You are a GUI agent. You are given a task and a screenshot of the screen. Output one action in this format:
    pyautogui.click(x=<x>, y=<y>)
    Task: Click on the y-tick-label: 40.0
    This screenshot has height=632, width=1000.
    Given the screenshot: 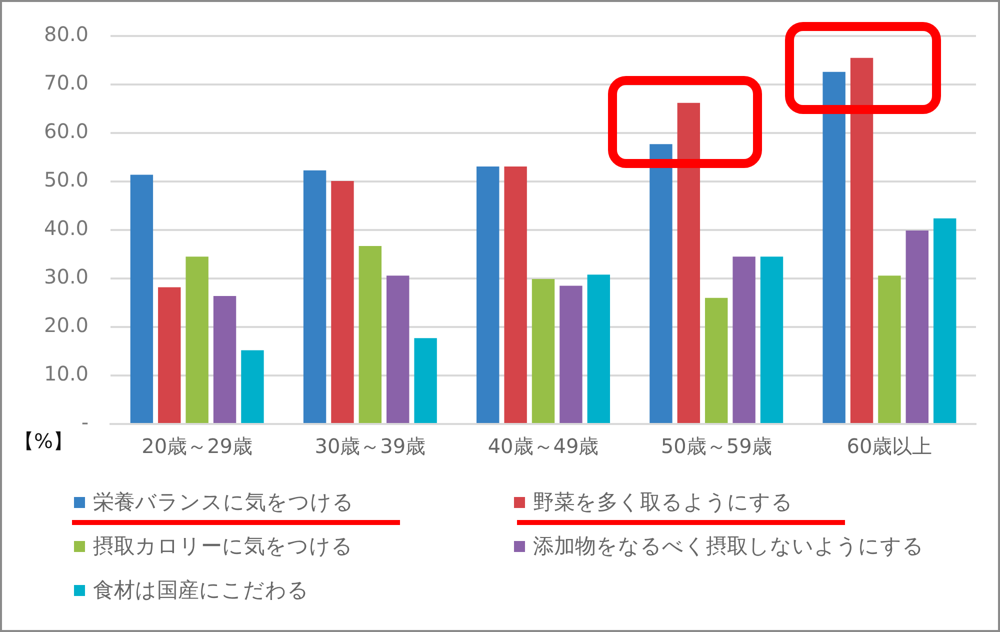 What is the action you would take?
    pyautogui.click(x=66, y=228)
    